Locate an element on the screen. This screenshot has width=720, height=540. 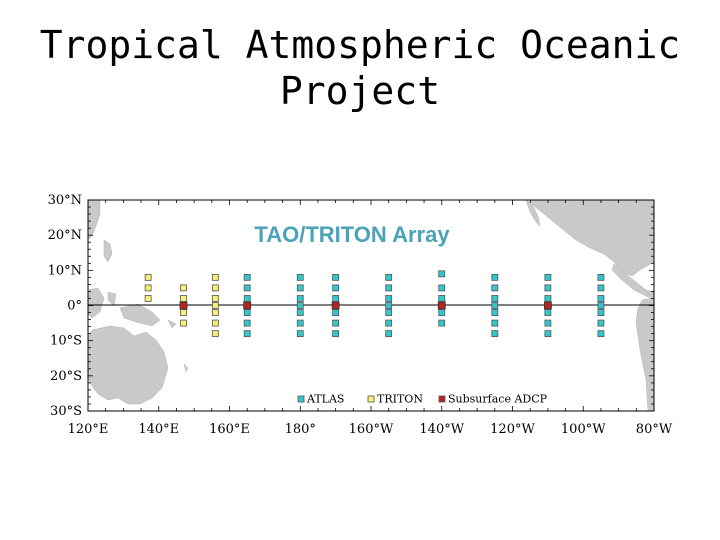
new-caledonia-land is located at coordinates (186, 368).